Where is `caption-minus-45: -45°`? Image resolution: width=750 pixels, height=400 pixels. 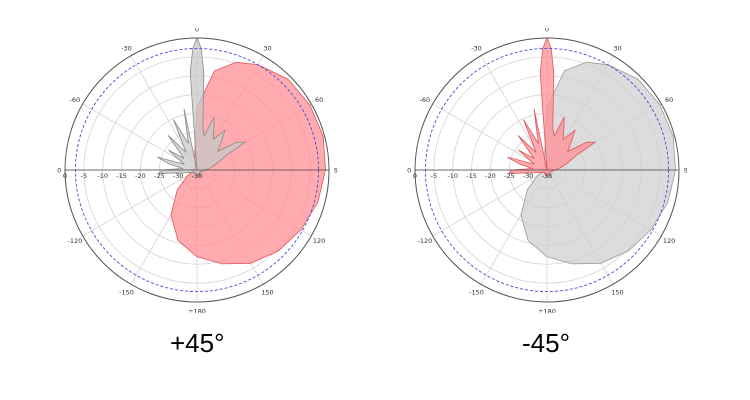
caption-minus-45: -45° is located at coordinates (546, 343).